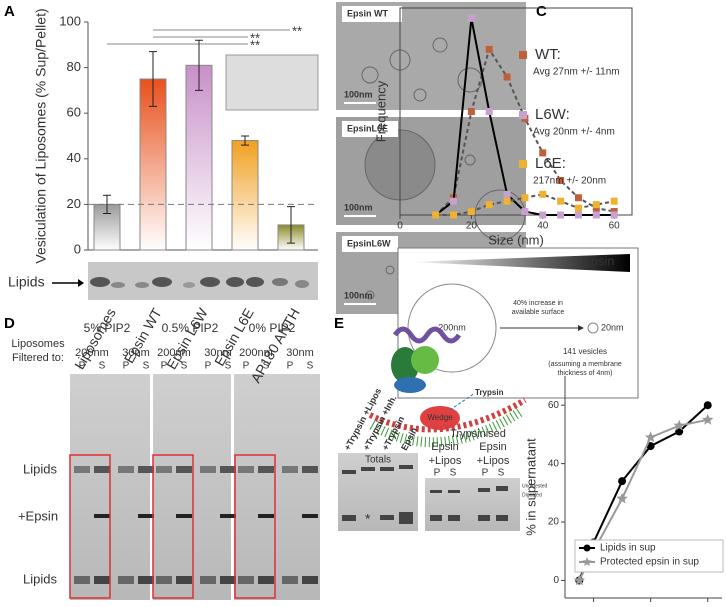  Describe the element at coordinates (569, 181) in the screenshot. I see `legend-note: 217nm +/- 20nm` at that location.